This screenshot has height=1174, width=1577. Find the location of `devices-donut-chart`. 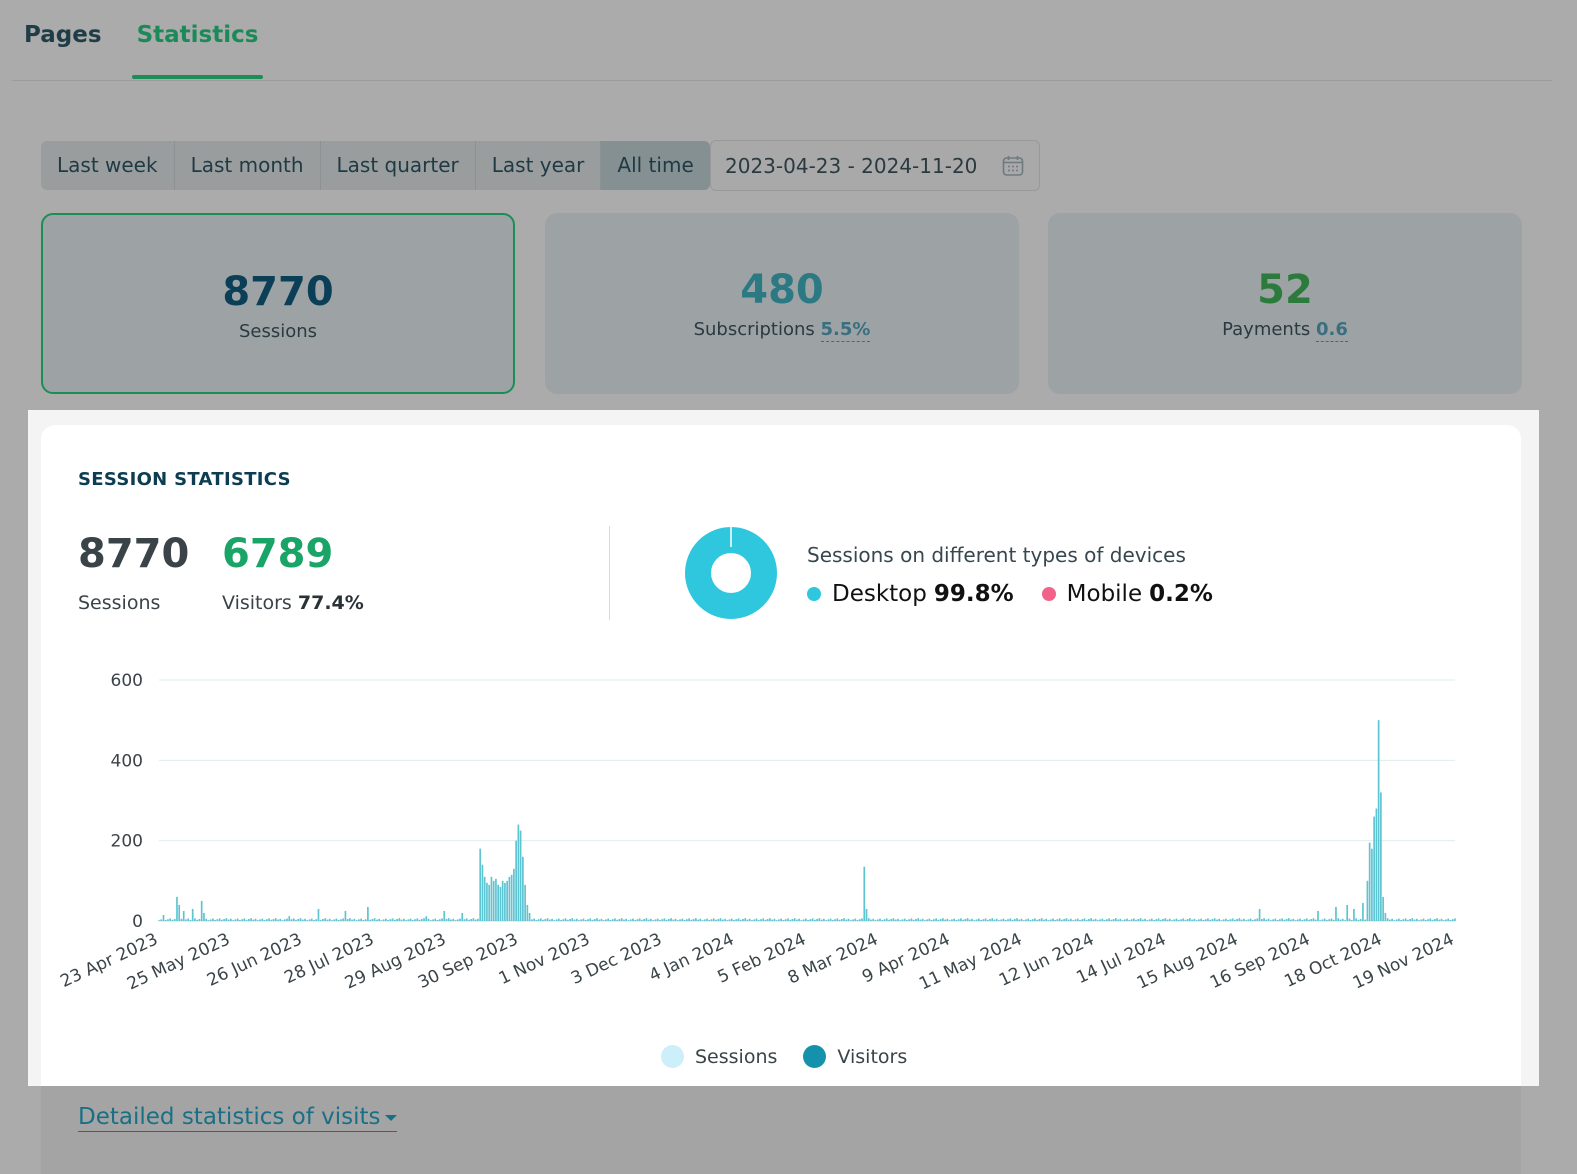

devices-donut-chart is located at coordinates (731, 573).